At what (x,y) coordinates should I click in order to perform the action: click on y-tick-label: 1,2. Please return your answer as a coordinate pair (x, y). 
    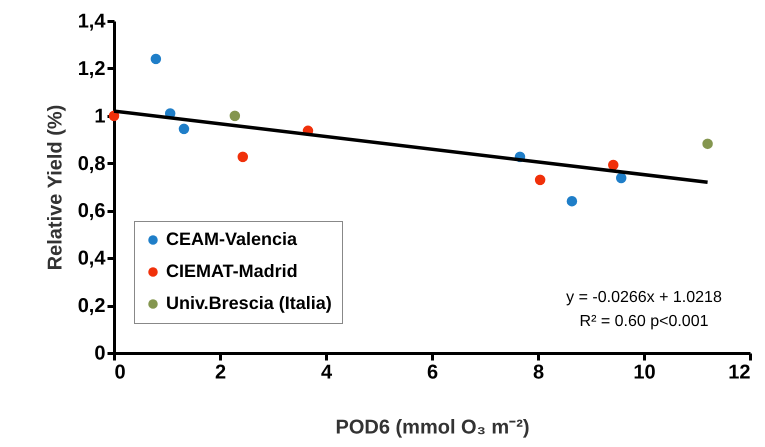
    Looking at the image, I should click on (92, 69).